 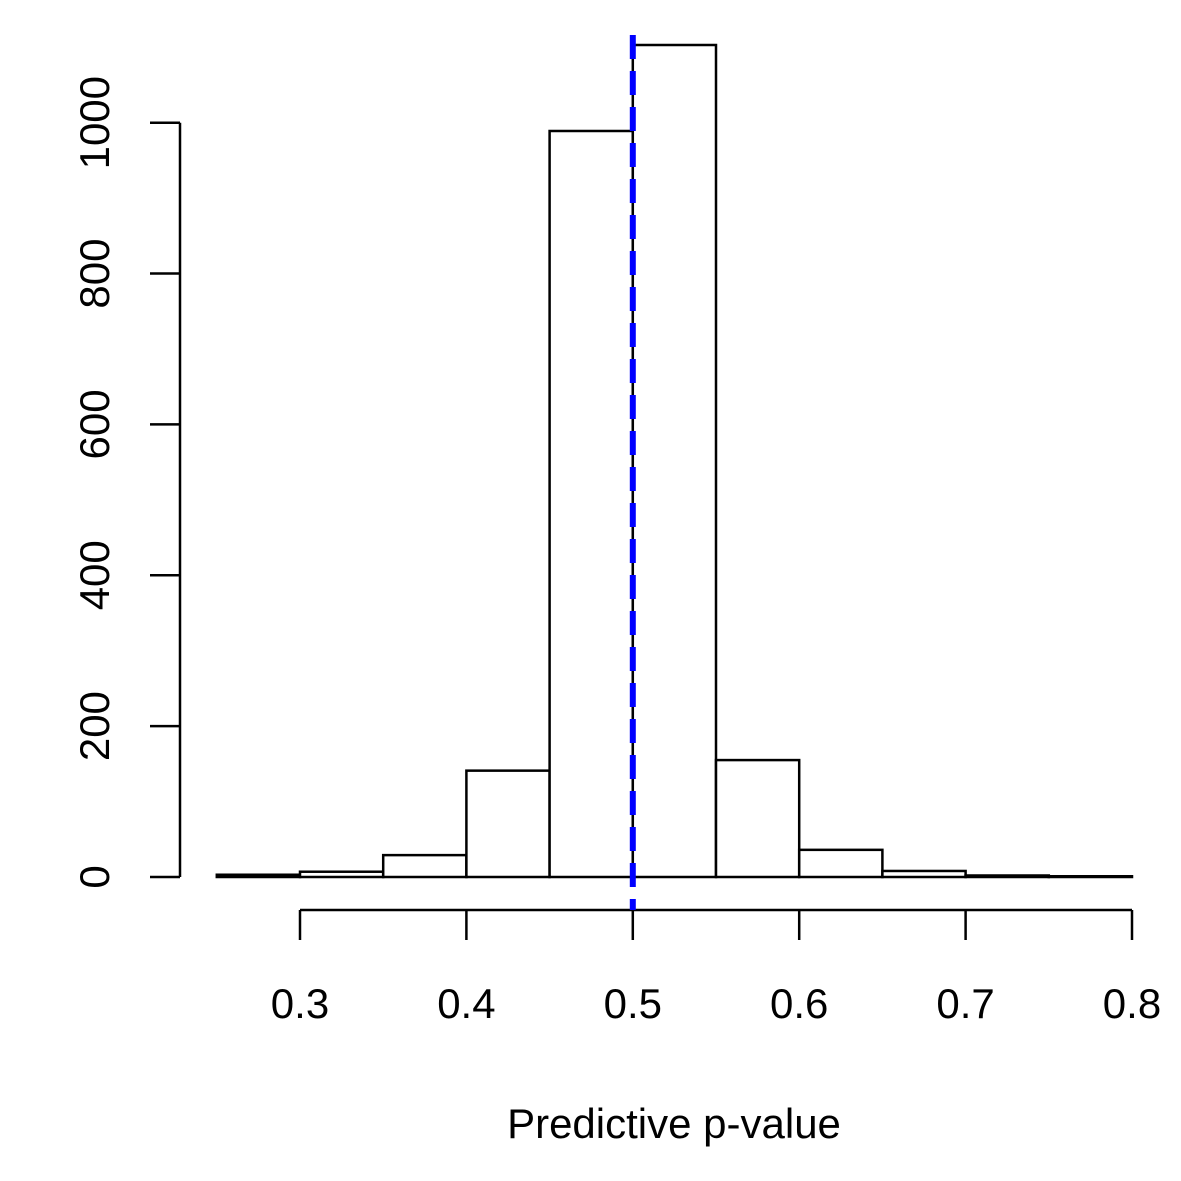 I want to click on x-tick-label: 0.5, so click(x=633, y=1003).